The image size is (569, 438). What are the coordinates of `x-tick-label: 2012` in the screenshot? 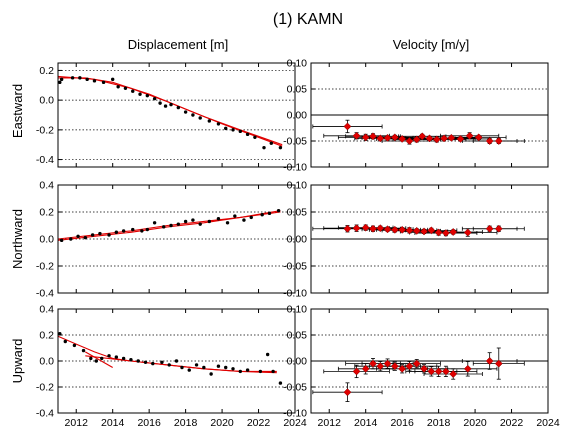 It's located at (77, 423).